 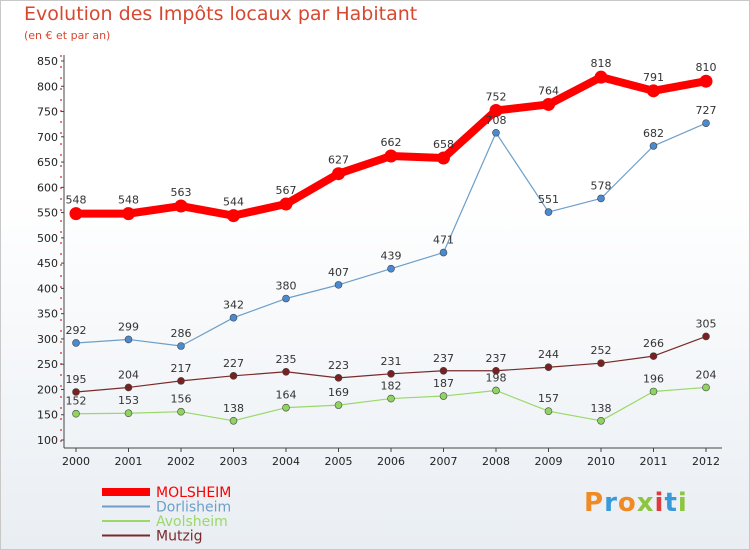 What do you see at coordinates (443, 240) in the screenshot?
I see `data-label: 471` at bounding box center [443, 240].